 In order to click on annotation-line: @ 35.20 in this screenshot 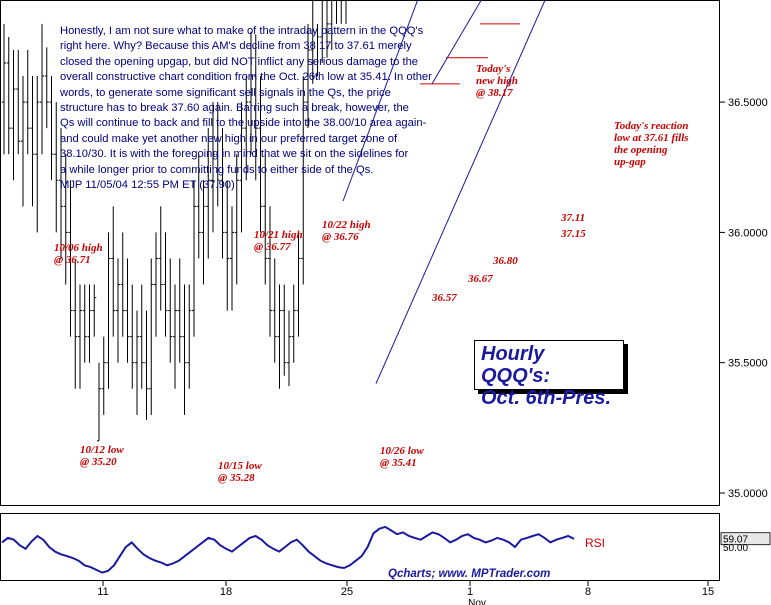, I will do `click(98, 462)`.